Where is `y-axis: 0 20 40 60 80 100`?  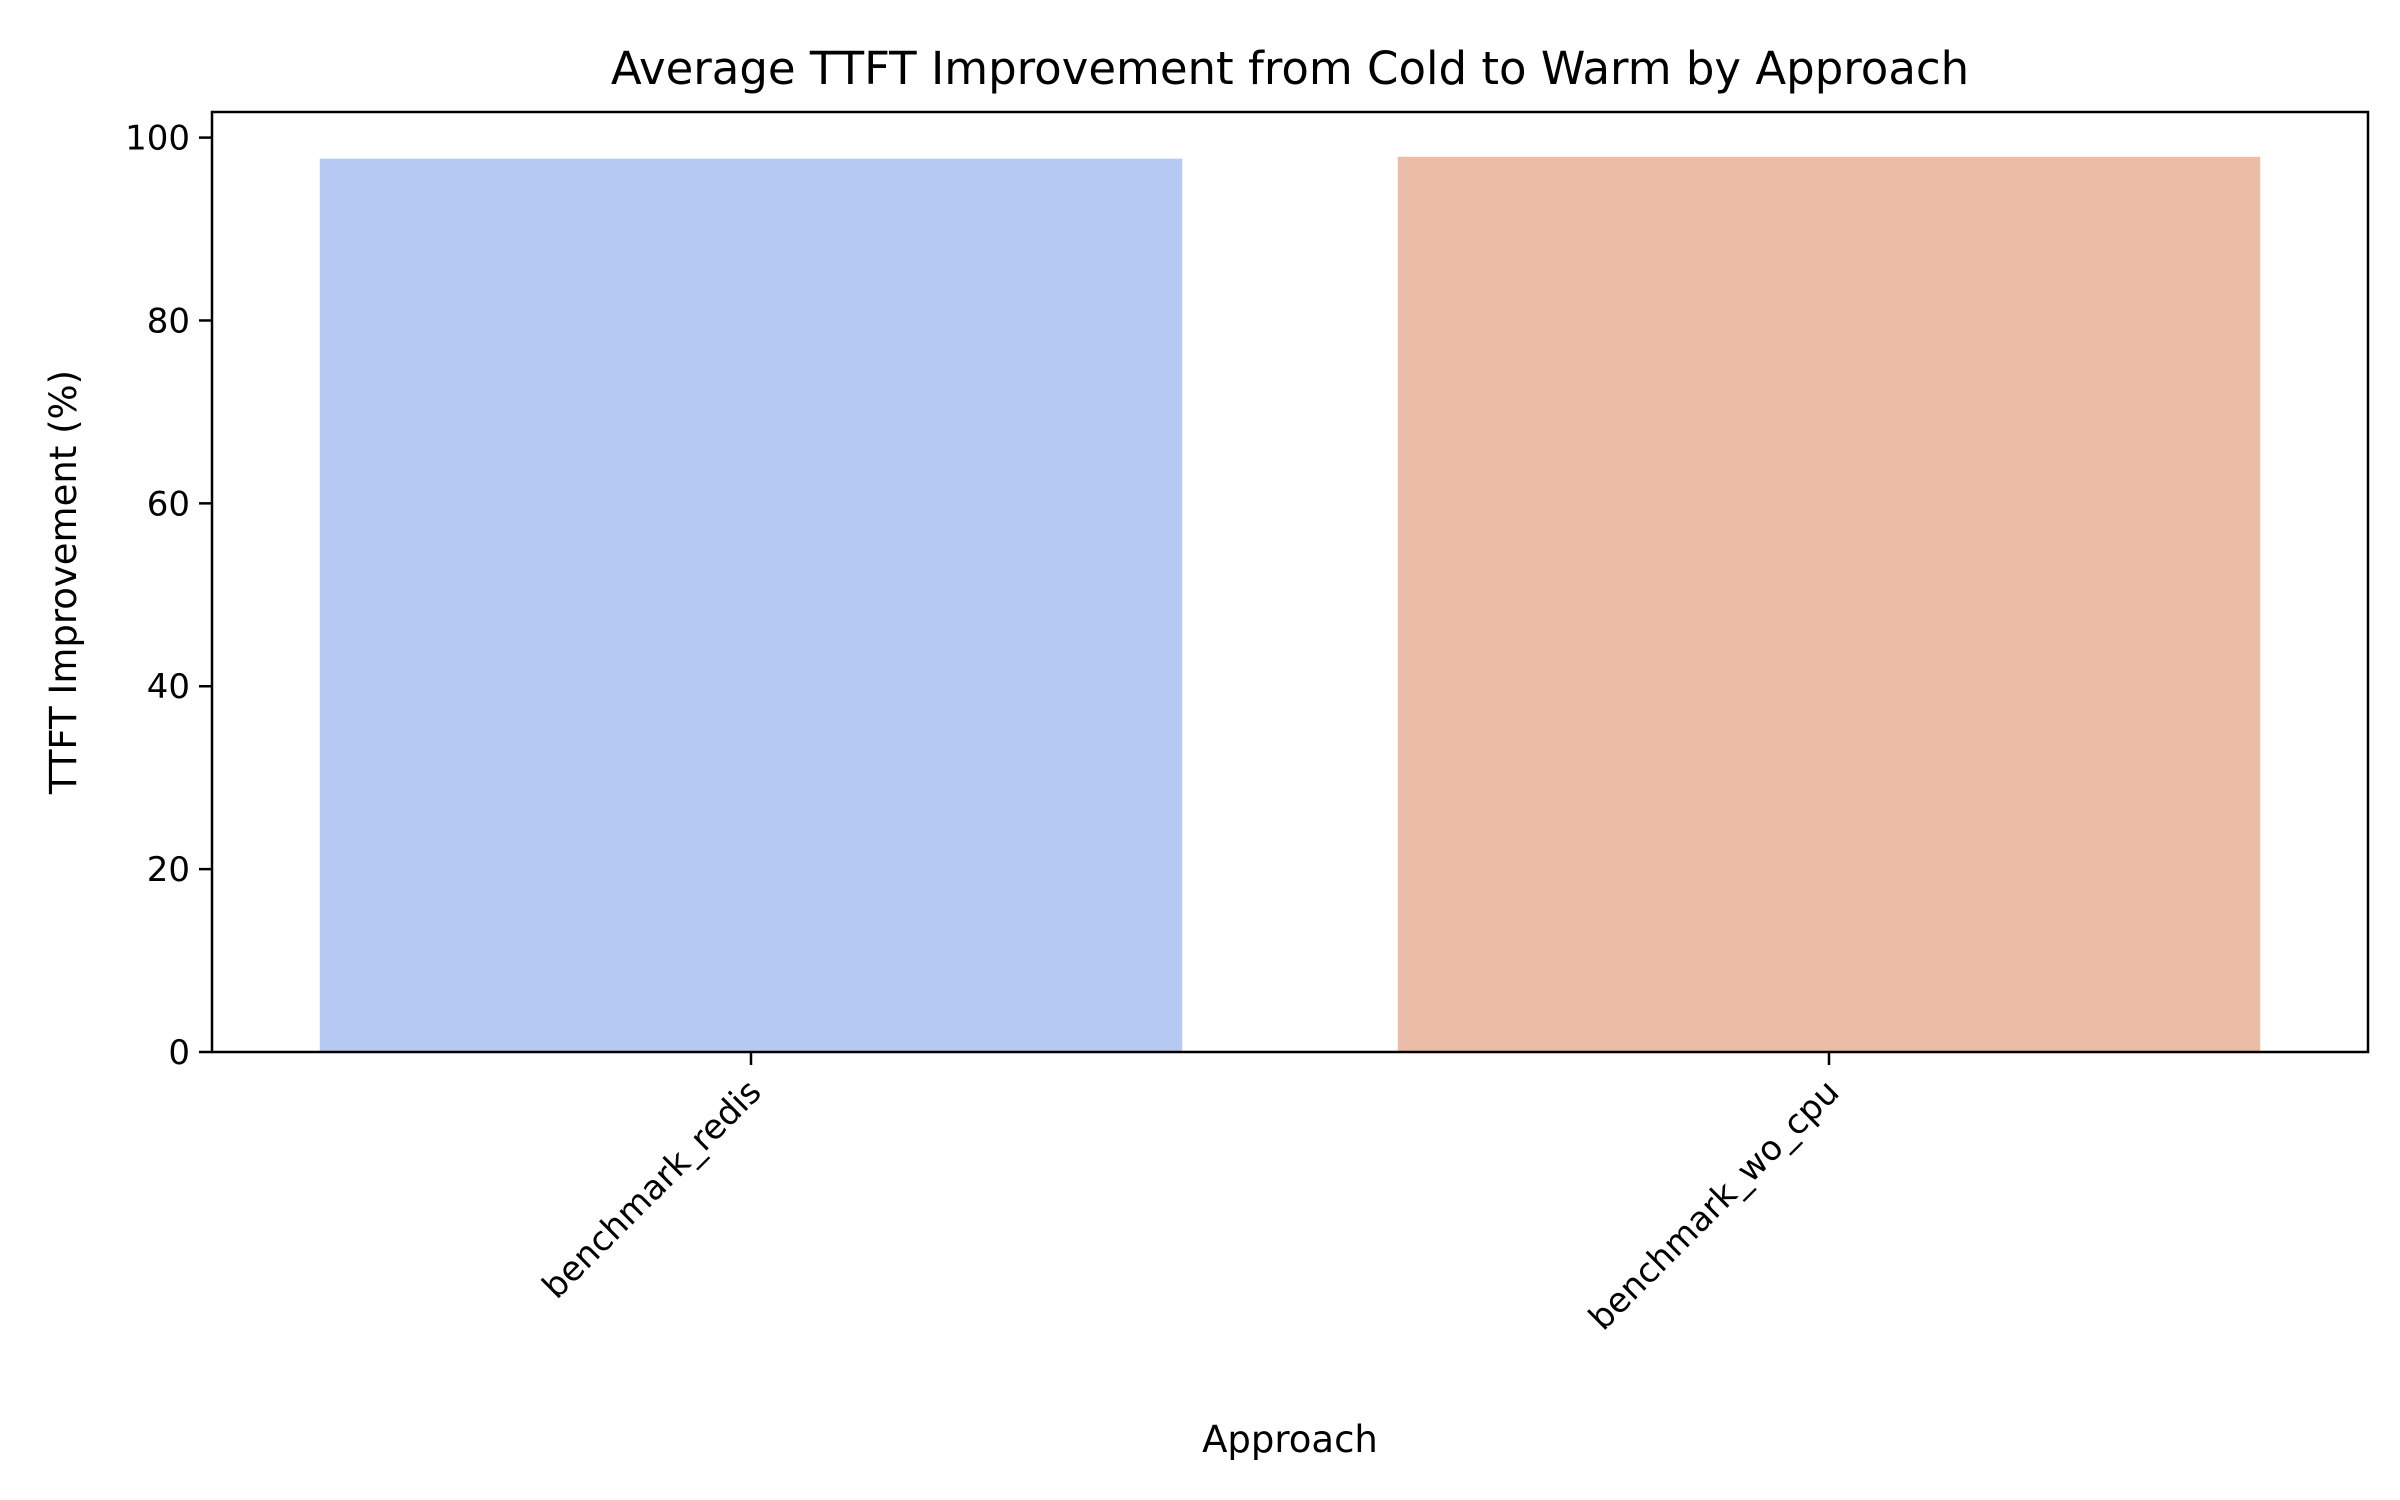 y-axis: 0 20 40 60 80 100 is located at coordinates (168, 596).